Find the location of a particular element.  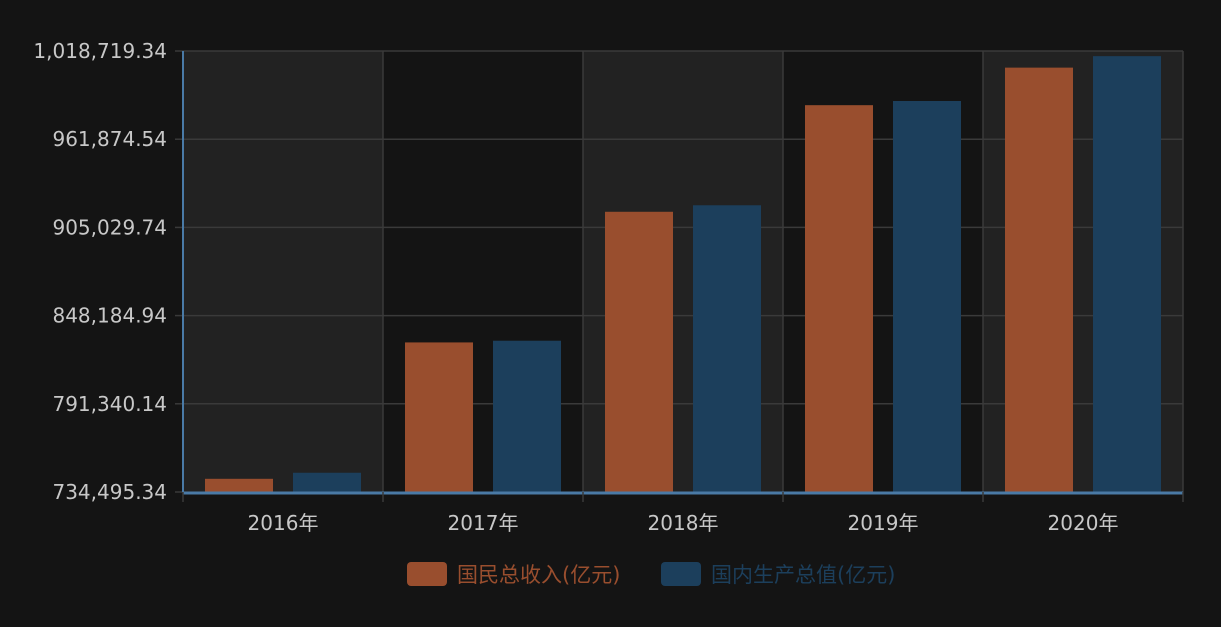

bar-series-1-2017年 is located at coordinates (439, 417).